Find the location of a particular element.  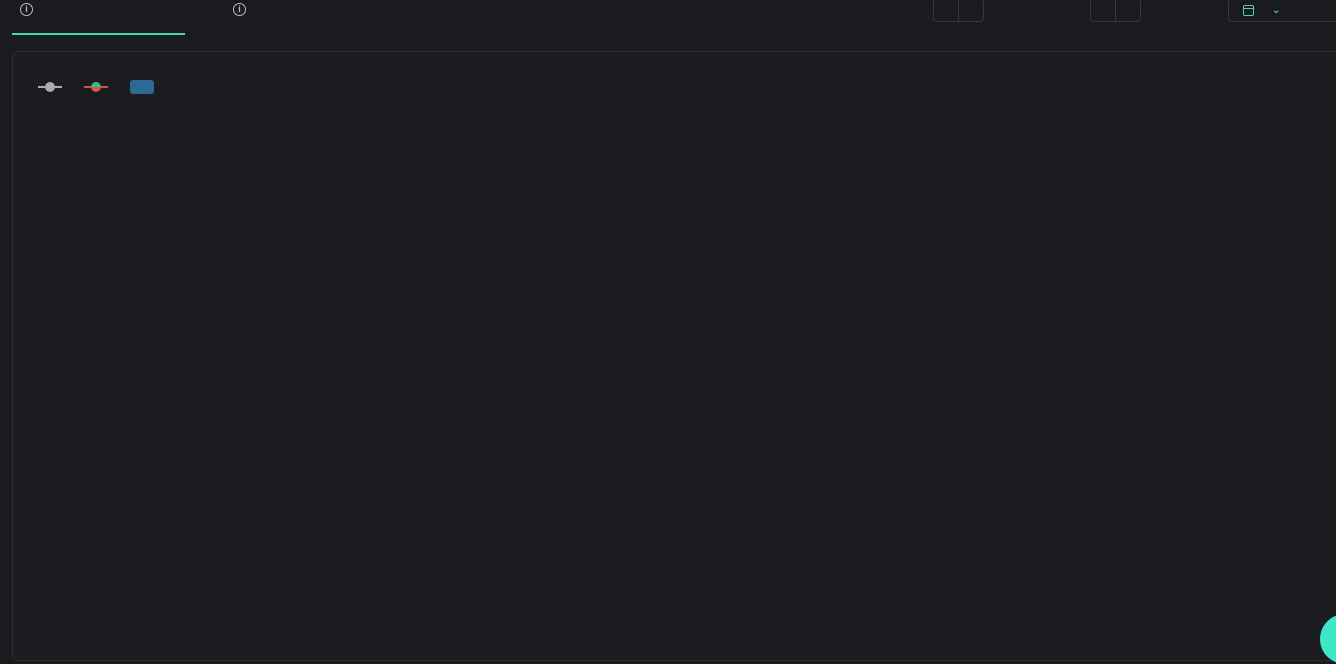

absolute-button is located at coordinates (946, 10).